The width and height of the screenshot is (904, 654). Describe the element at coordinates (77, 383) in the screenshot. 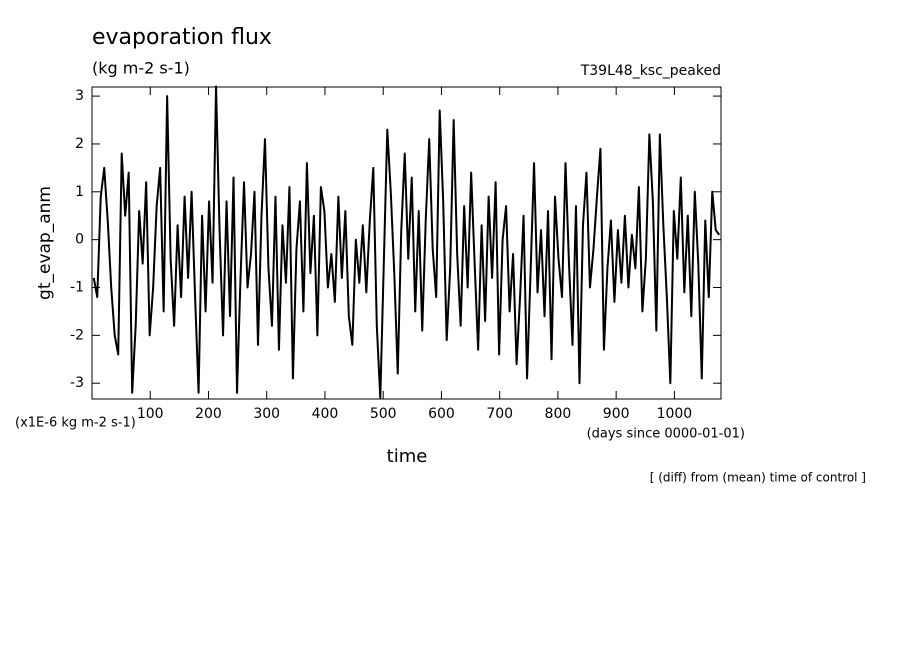

I see `y-tick-label: -3` at that location.